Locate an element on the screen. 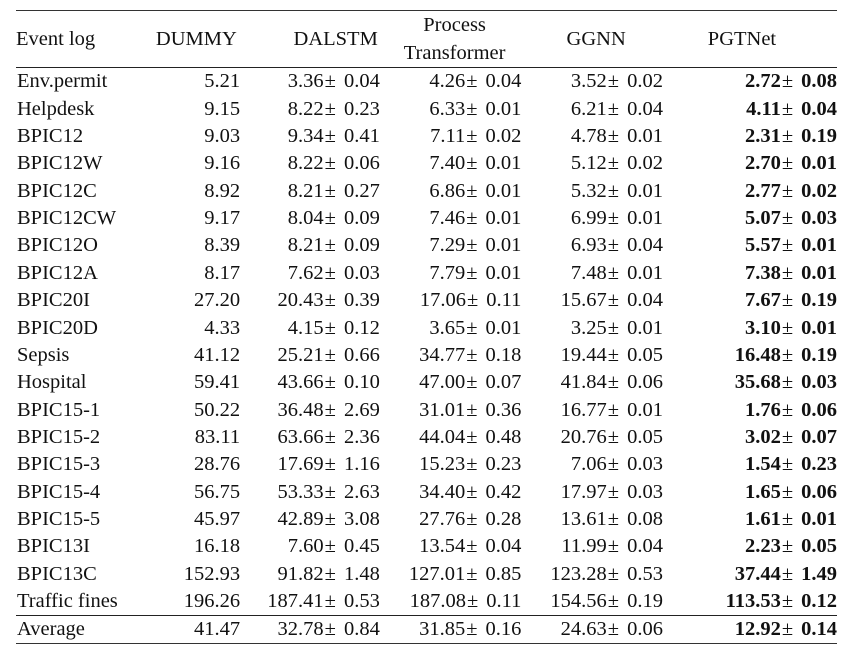  mean-value: 53.33 is located at coordinates (300, 491).